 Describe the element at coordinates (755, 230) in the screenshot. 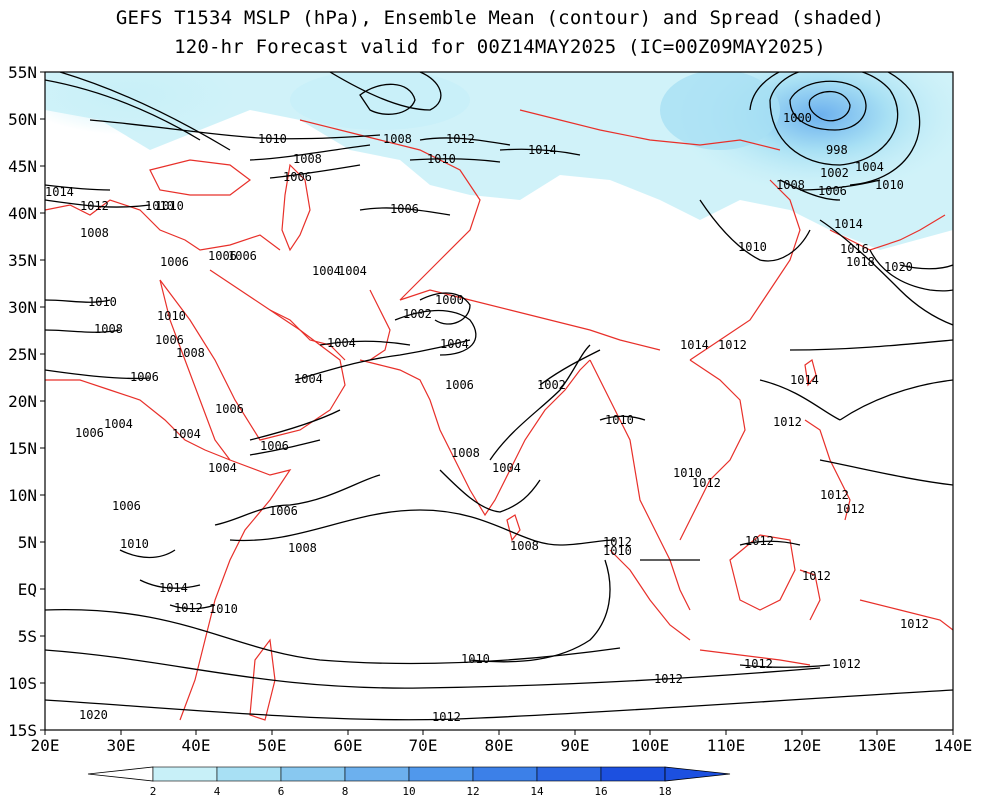

I see `contour-1010-china` at that location.